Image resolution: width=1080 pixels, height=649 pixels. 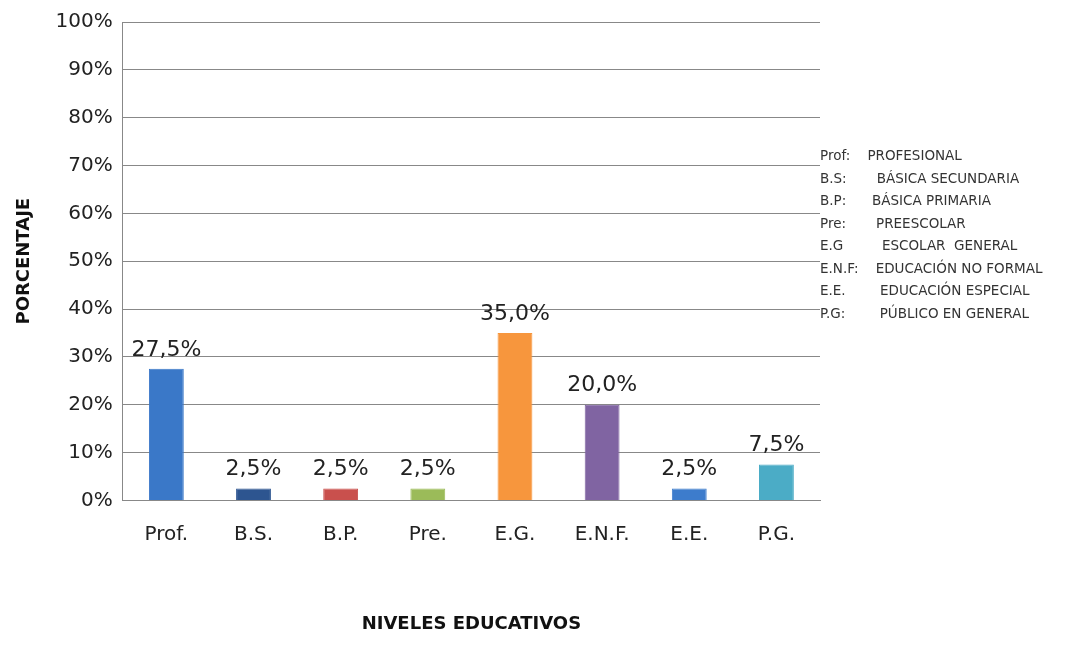 I want to click on annotation: E.E. EDUCACIÓN ESPECIAL, so click(x=925, y=290).